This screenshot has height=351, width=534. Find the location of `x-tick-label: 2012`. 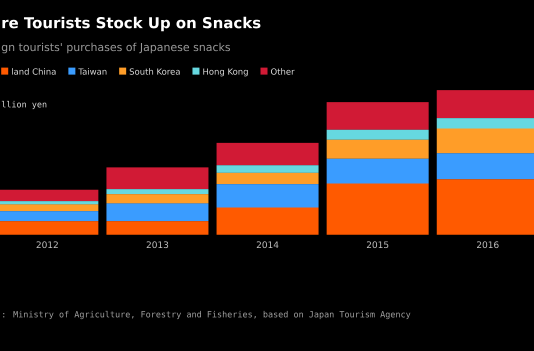

x-tick-label: 2012 is located at coordinates (47, 244).